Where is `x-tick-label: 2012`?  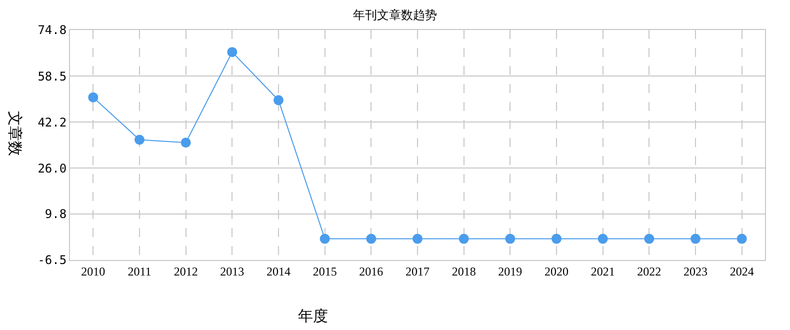
x-tick-label: 2012 is located at coordinates (186, 271).